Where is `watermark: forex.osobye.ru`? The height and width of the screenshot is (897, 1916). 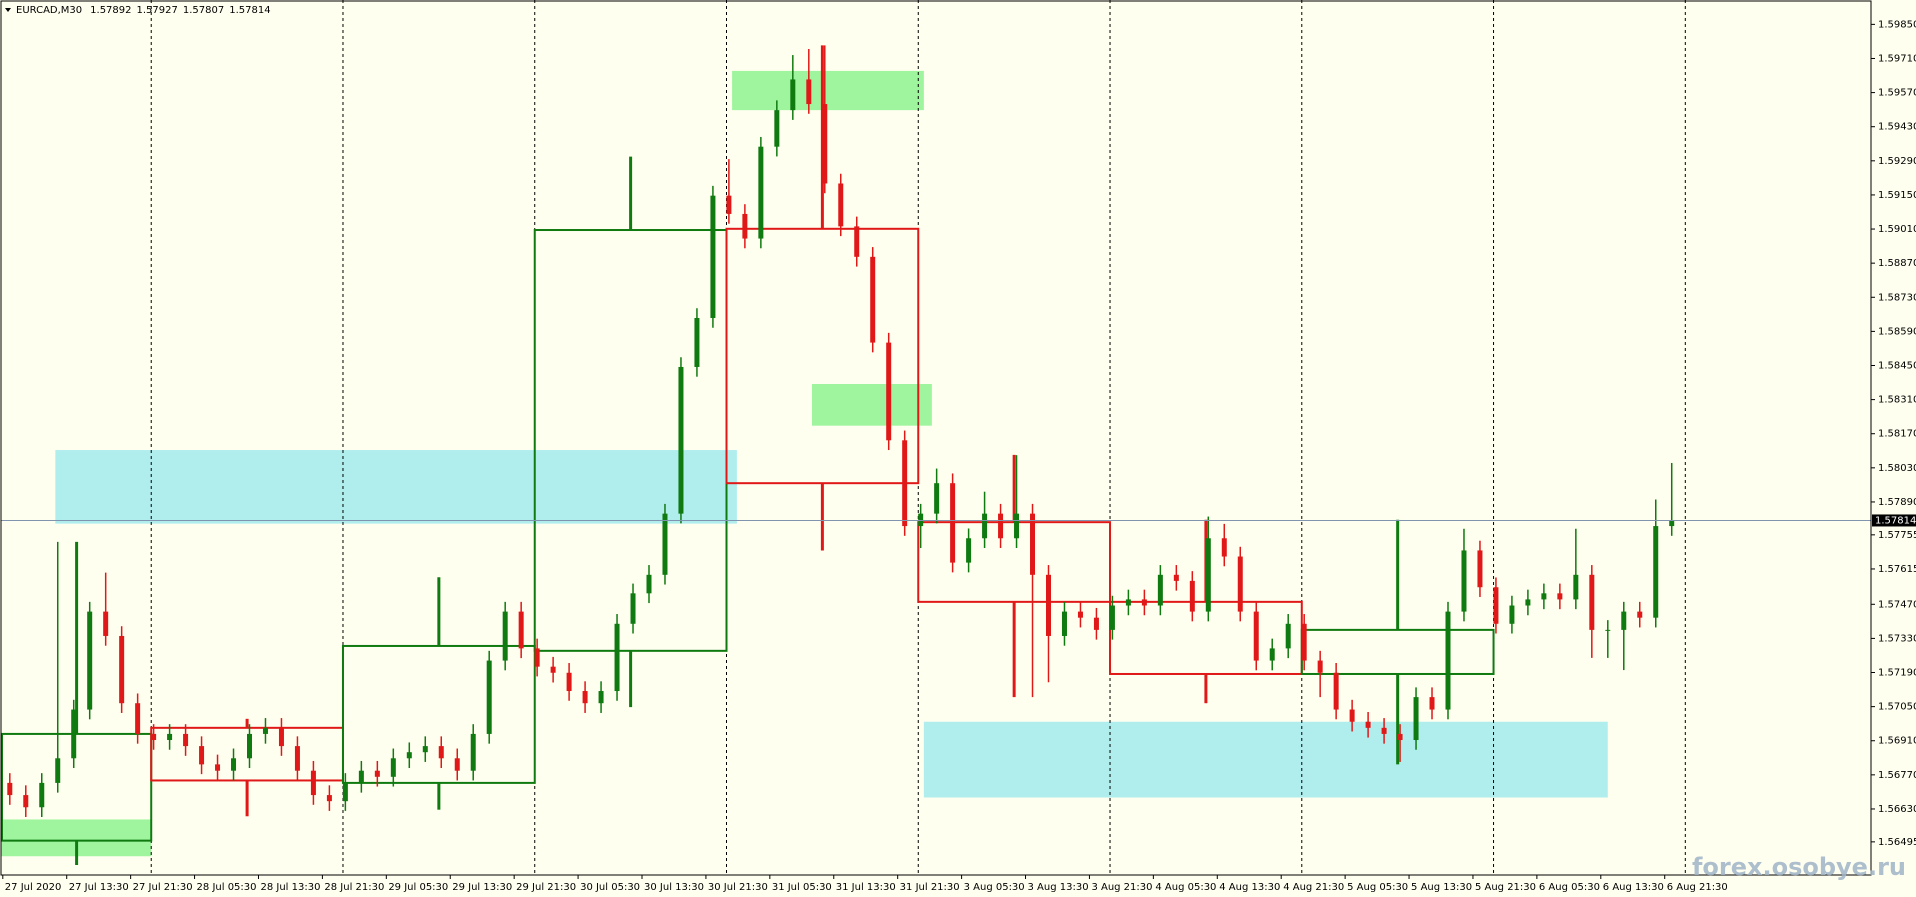
watermark: forex.osobye.ru is located at coordinates (1799, 867).